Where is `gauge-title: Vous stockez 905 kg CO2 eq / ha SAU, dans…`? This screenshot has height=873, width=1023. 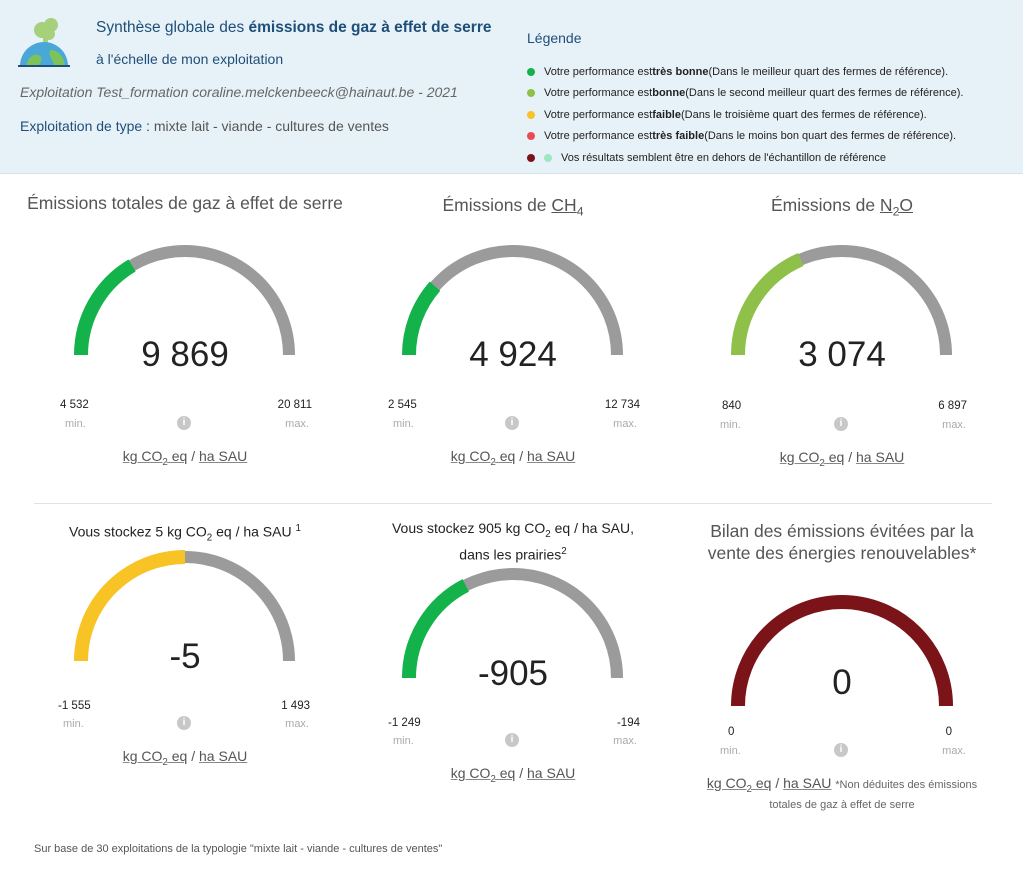
gauge-title: Vous stockez 905 kg CO2 eq / ha SAU, dans… is located at coordinates (513, 541).